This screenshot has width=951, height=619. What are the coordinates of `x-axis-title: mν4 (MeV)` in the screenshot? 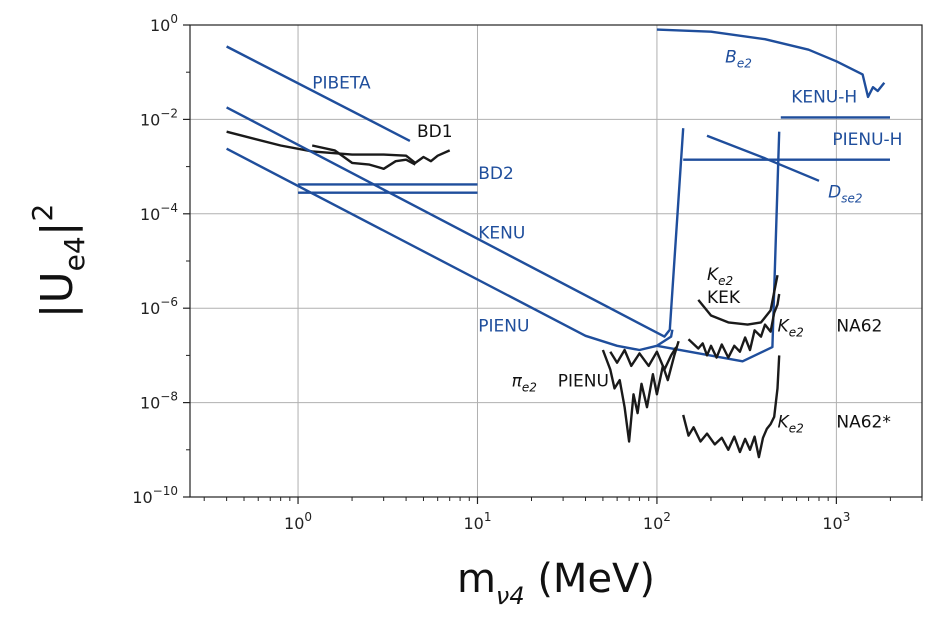 It's located at (556, 583).